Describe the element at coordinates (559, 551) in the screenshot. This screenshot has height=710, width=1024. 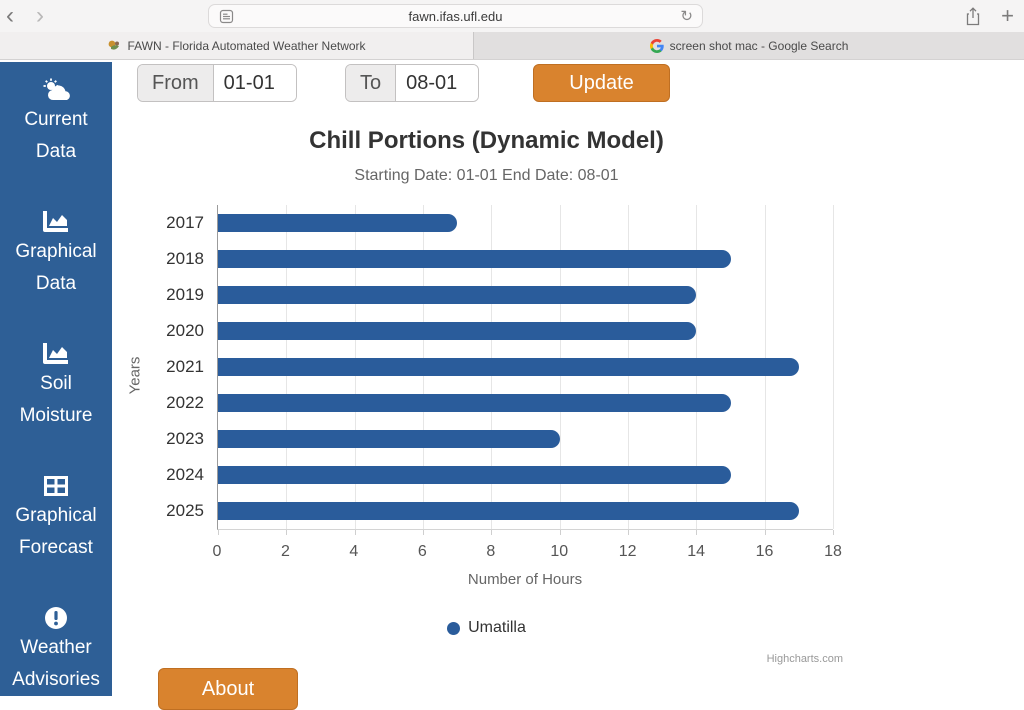
I see `x-tick-label-10: 10` at that location.